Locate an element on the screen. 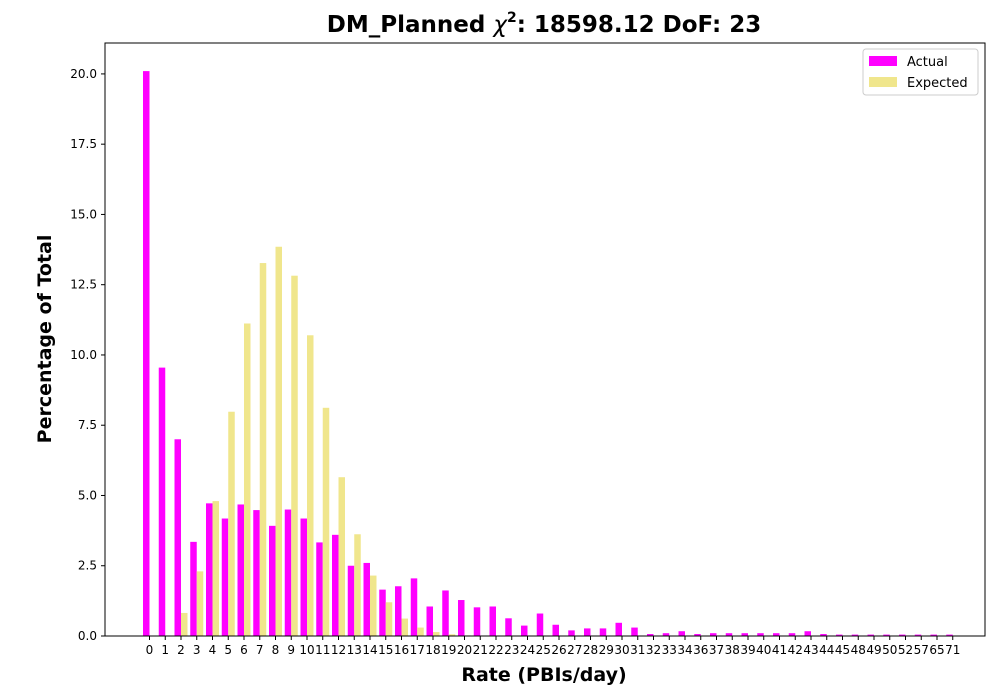 The height and width of the screenshot is (700, 1000). x-tick-label: 52 is located at coordinates (905, 650).